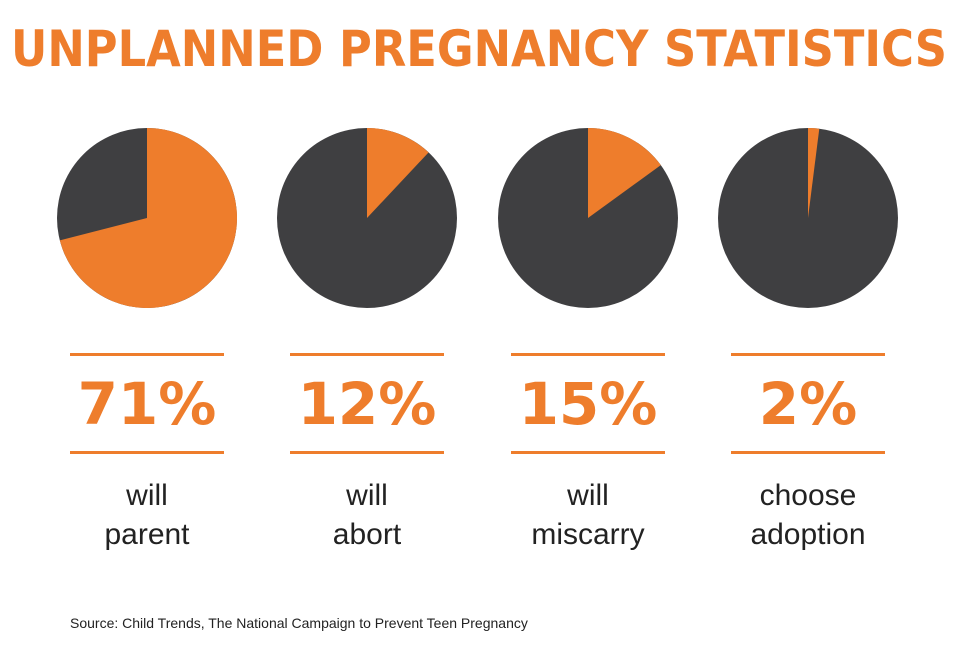 The height and width of the screenshot is (645, 959). What do you see at coordinates (367, 534) in the screenshot?
I see `caption: abort` at bounding box center [367, 534].